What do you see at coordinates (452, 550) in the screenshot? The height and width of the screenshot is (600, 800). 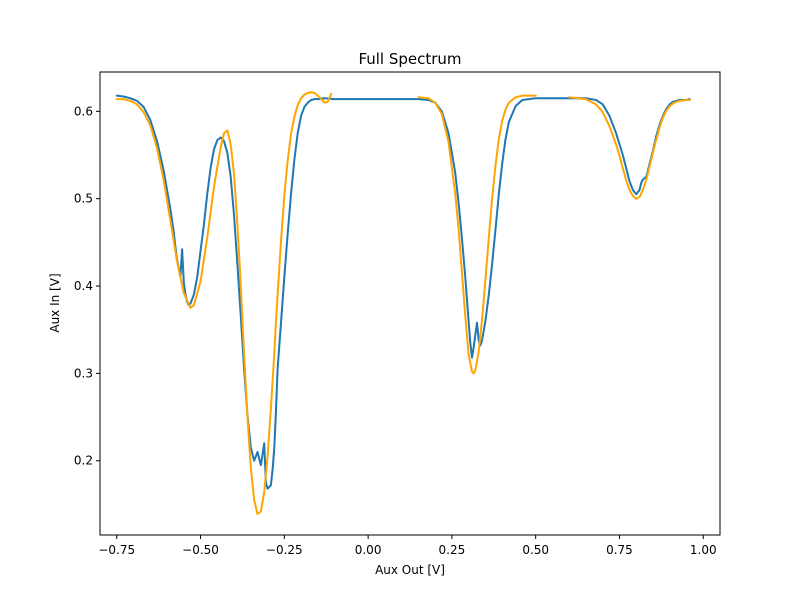 I see `x-tick-label: 0.25` at bounding box center [452, 550].